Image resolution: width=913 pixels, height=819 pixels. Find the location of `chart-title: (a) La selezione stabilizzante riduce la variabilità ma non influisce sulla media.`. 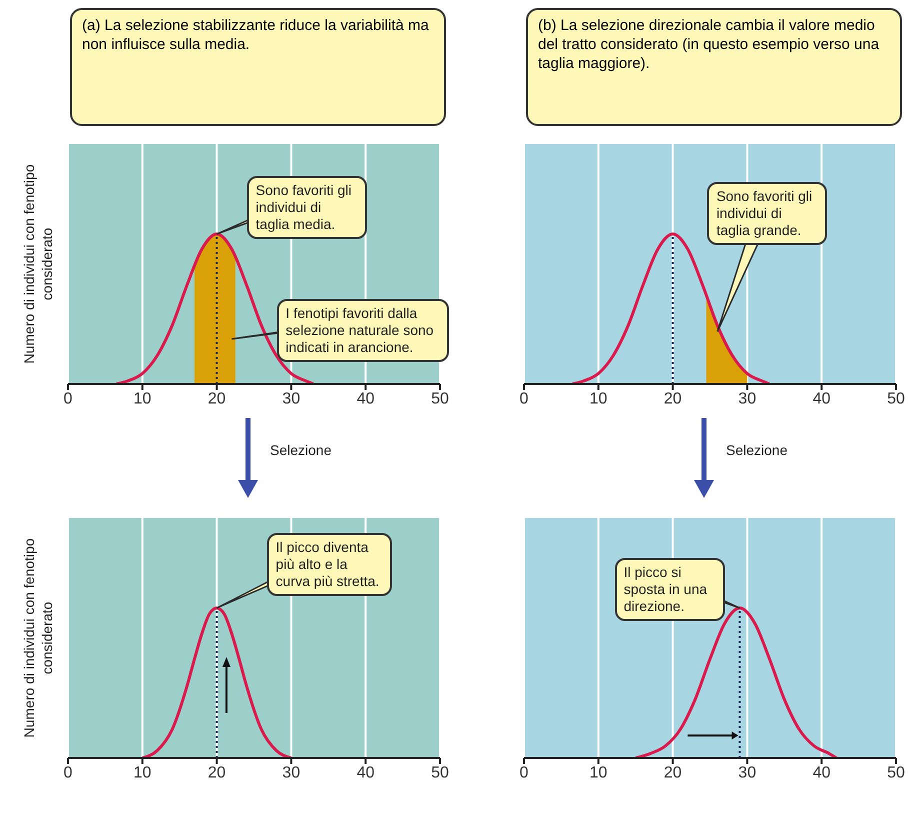

chart-title: (a) La selezione stabilizzante riduce la variabilità ma non influisce sulla media. is located at coordinates (258, 67).